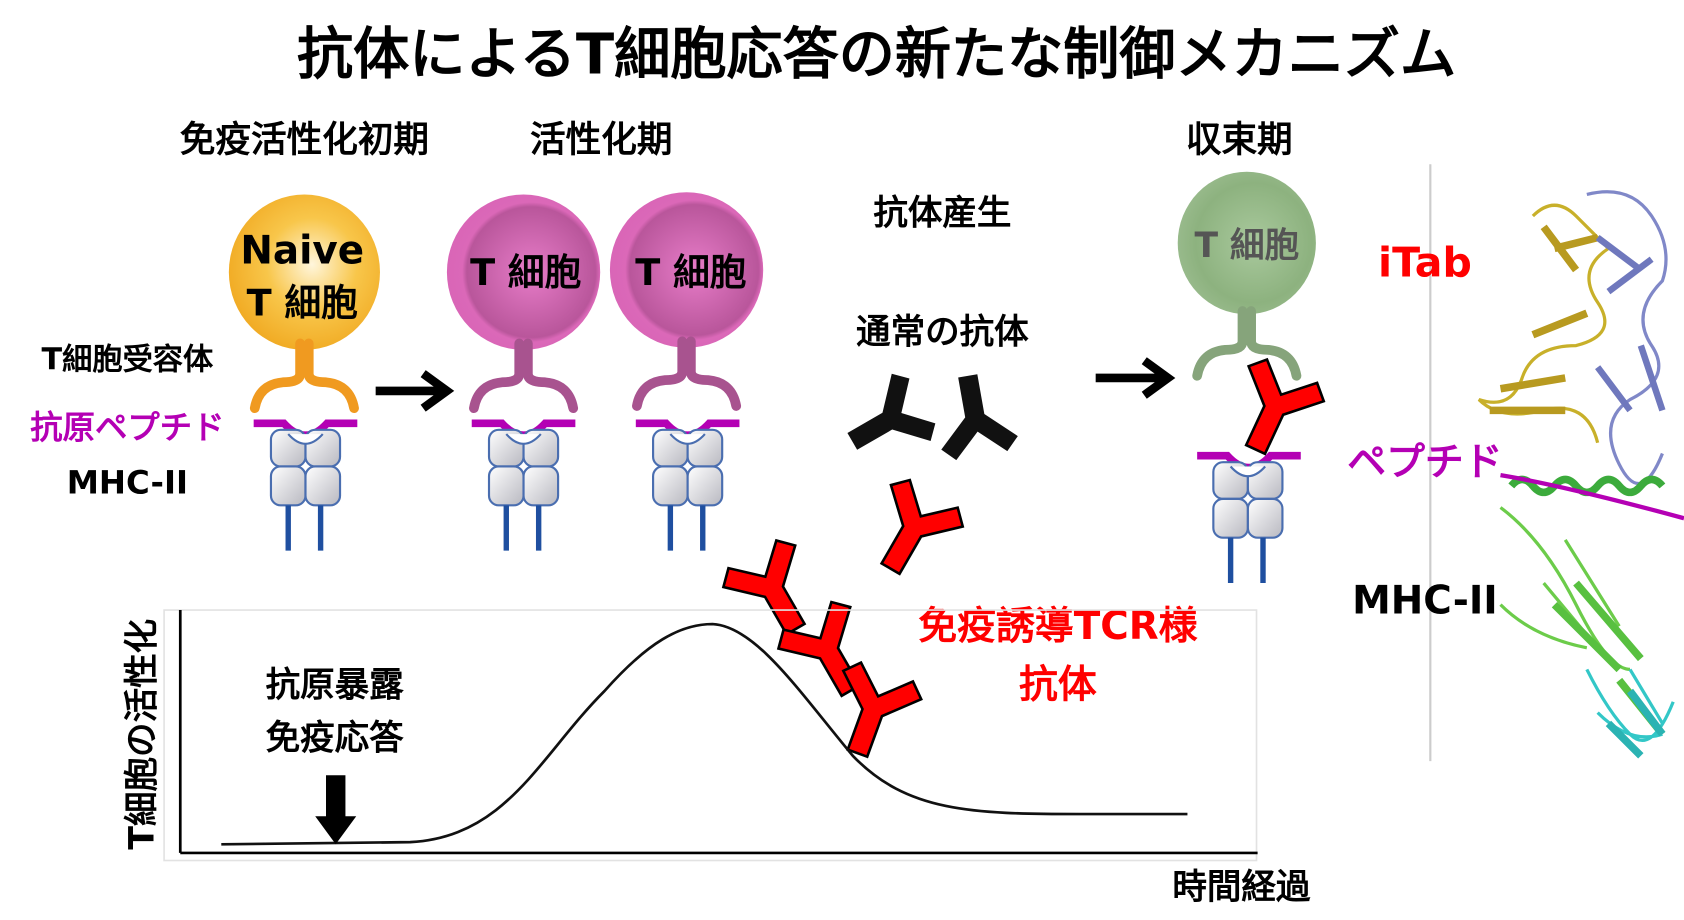 The height and width of the screenshot is (920, 1684). What do you see at coordinates (1241, 887) in the screenshot?
I see `x-axis-label: 時間経過` at bounding box center [1241, 887].